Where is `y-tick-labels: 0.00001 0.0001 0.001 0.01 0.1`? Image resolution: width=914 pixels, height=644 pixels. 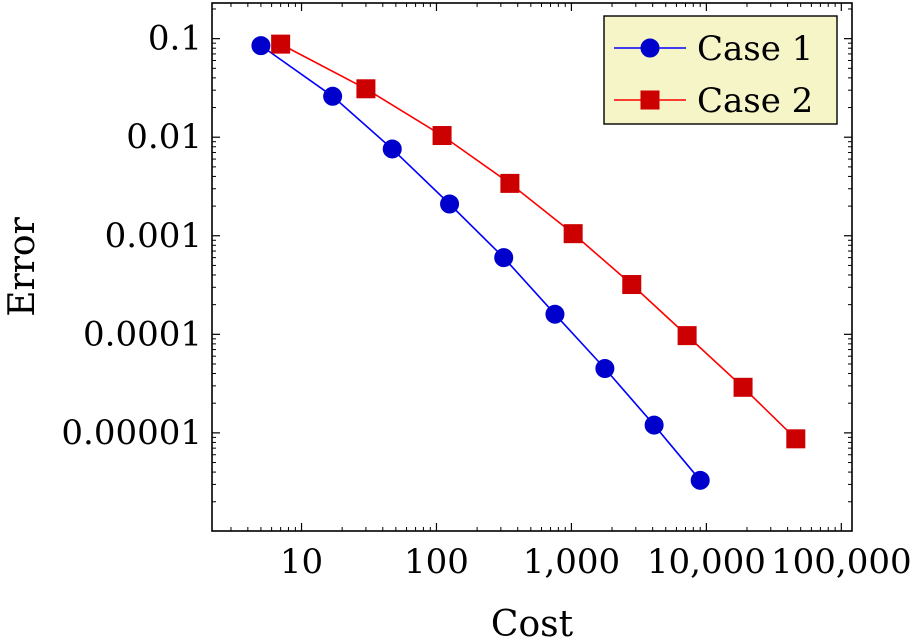
y-tick-labels: 0.00001 0.0001 0.001 0.01 0.1 is located at coordinates (131, 236).